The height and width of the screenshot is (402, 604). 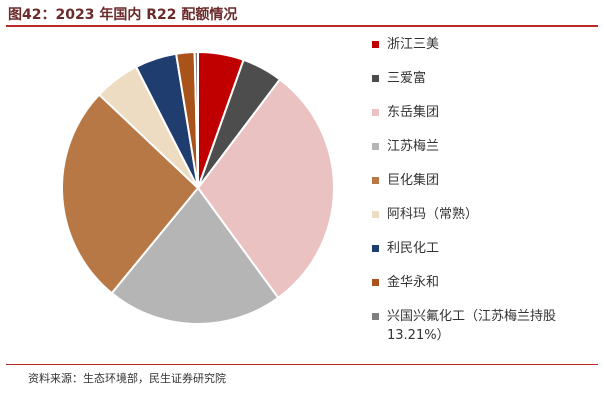 What do you see at coordinates (433, 214) in the screenshot?
I see `legend-label: 阿科玛（常熟）` at bounding box center [433, 214].